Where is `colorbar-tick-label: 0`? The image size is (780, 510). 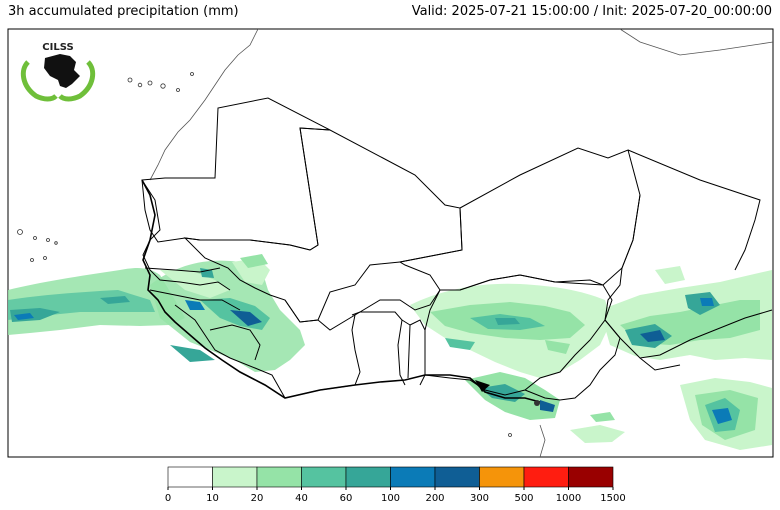
colorbar-tick-label: 0 is located at coordinates (168, 498).